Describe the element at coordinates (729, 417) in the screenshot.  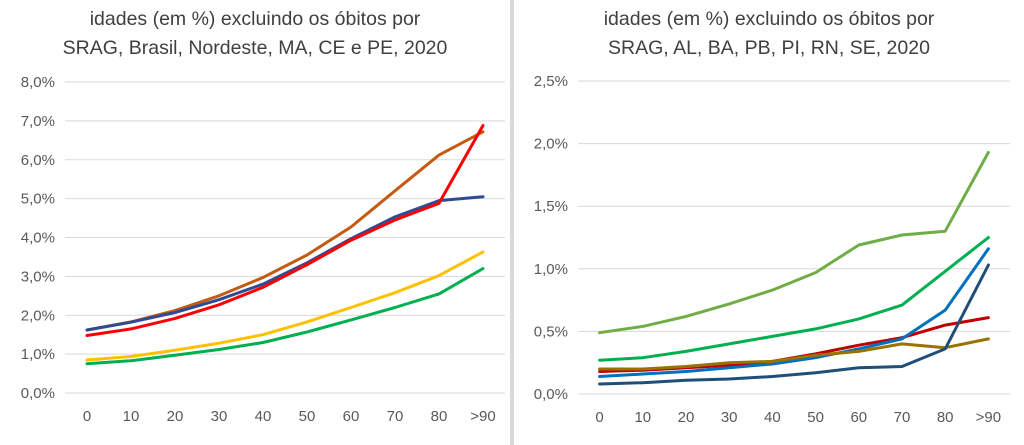
I see `right-x-tick-label: 30` at that location.